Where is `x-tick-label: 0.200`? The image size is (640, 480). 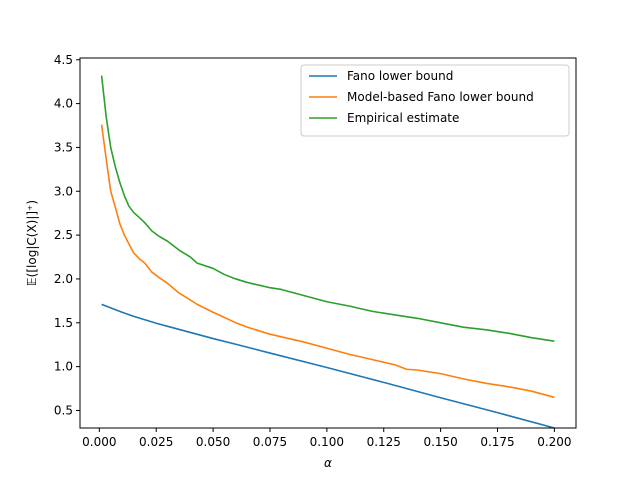 x-tick-label: 0.200 is located at coordinates (554, 442).